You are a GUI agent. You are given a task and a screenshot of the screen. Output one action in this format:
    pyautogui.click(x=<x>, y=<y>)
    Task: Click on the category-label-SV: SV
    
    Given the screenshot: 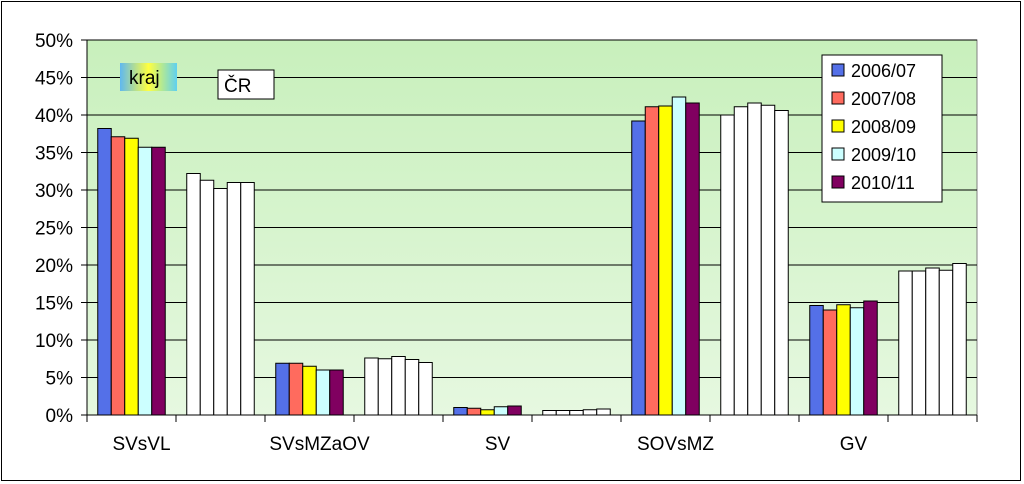 What is the action you would take?
    pyautogui.click(x=498, y=444)
    